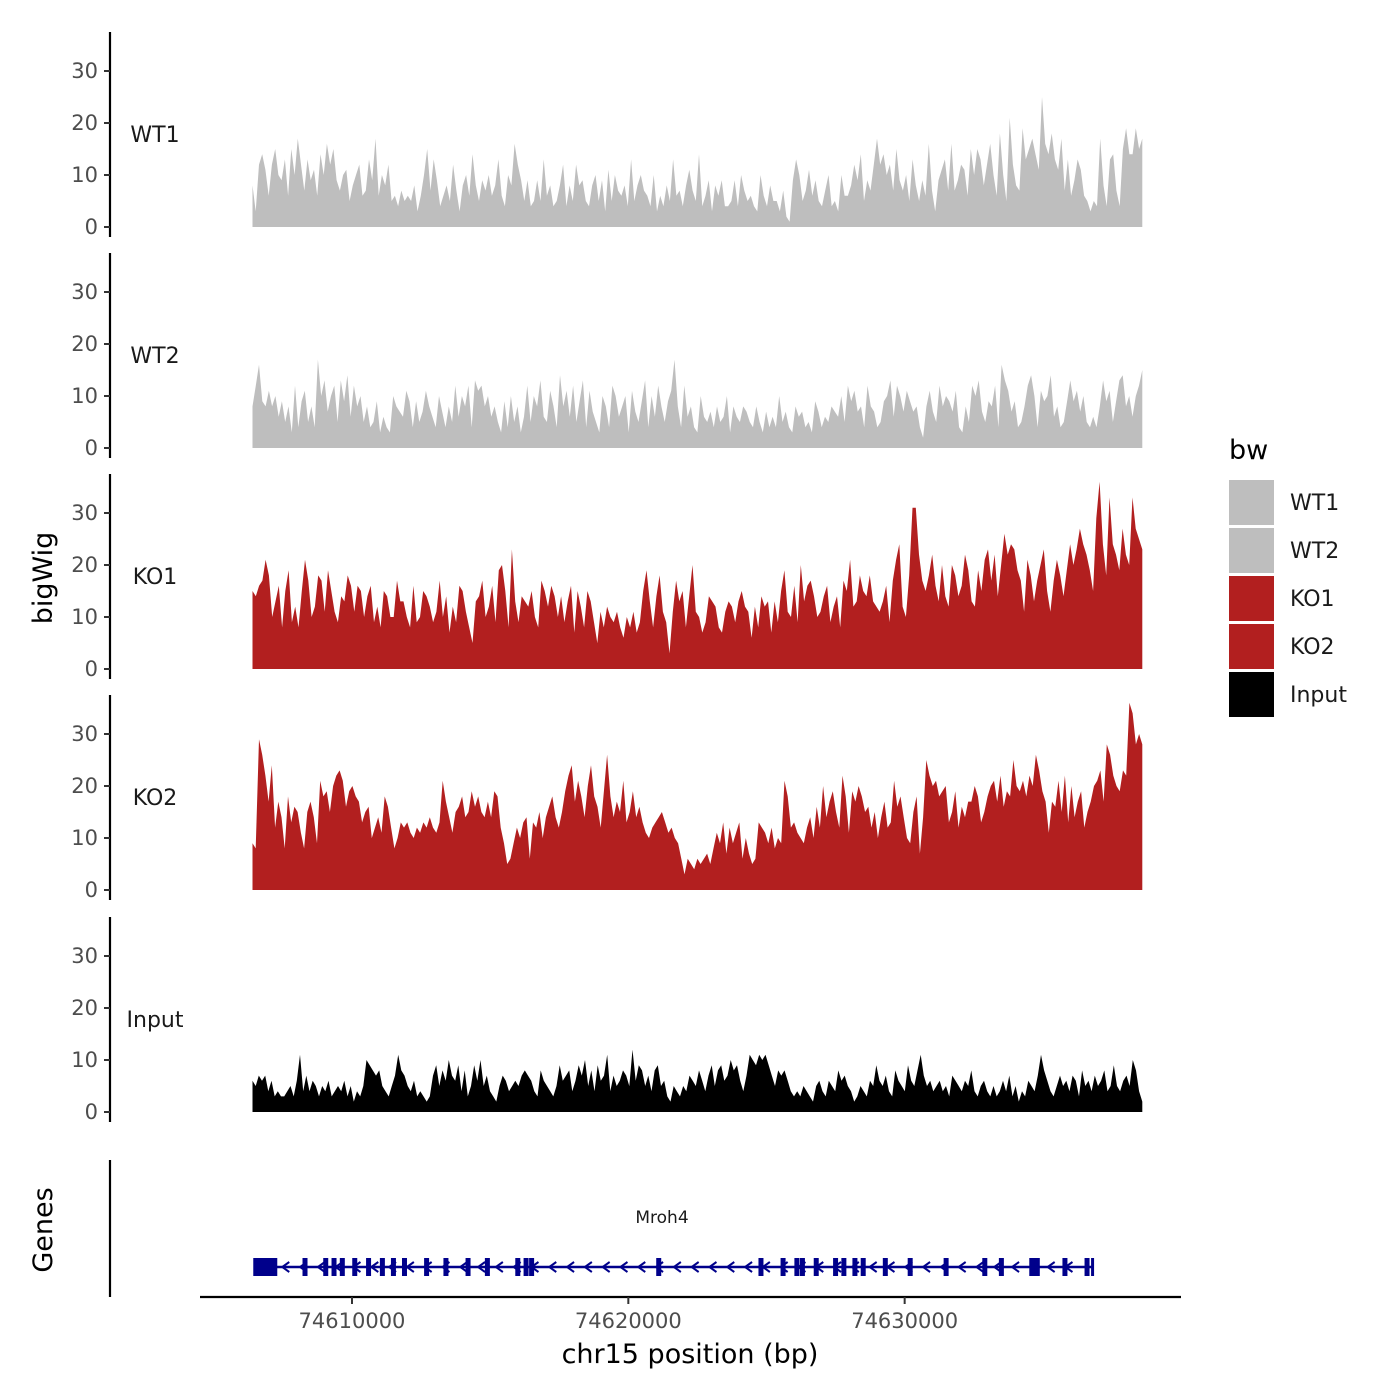  I want to click on track-label: WT2, so click(154, 356).